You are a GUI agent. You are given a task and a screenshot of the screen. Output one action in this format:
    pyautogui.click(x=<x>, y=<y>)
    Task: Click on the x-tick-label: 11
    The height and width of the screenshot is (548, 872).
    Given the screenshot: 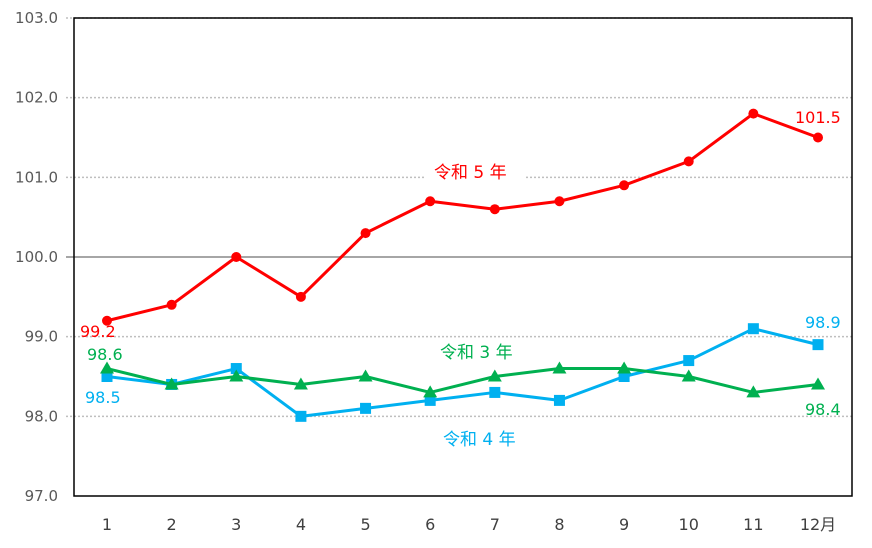 What is the action you would take?
    pyautogui.click(x=753, y=524)
    